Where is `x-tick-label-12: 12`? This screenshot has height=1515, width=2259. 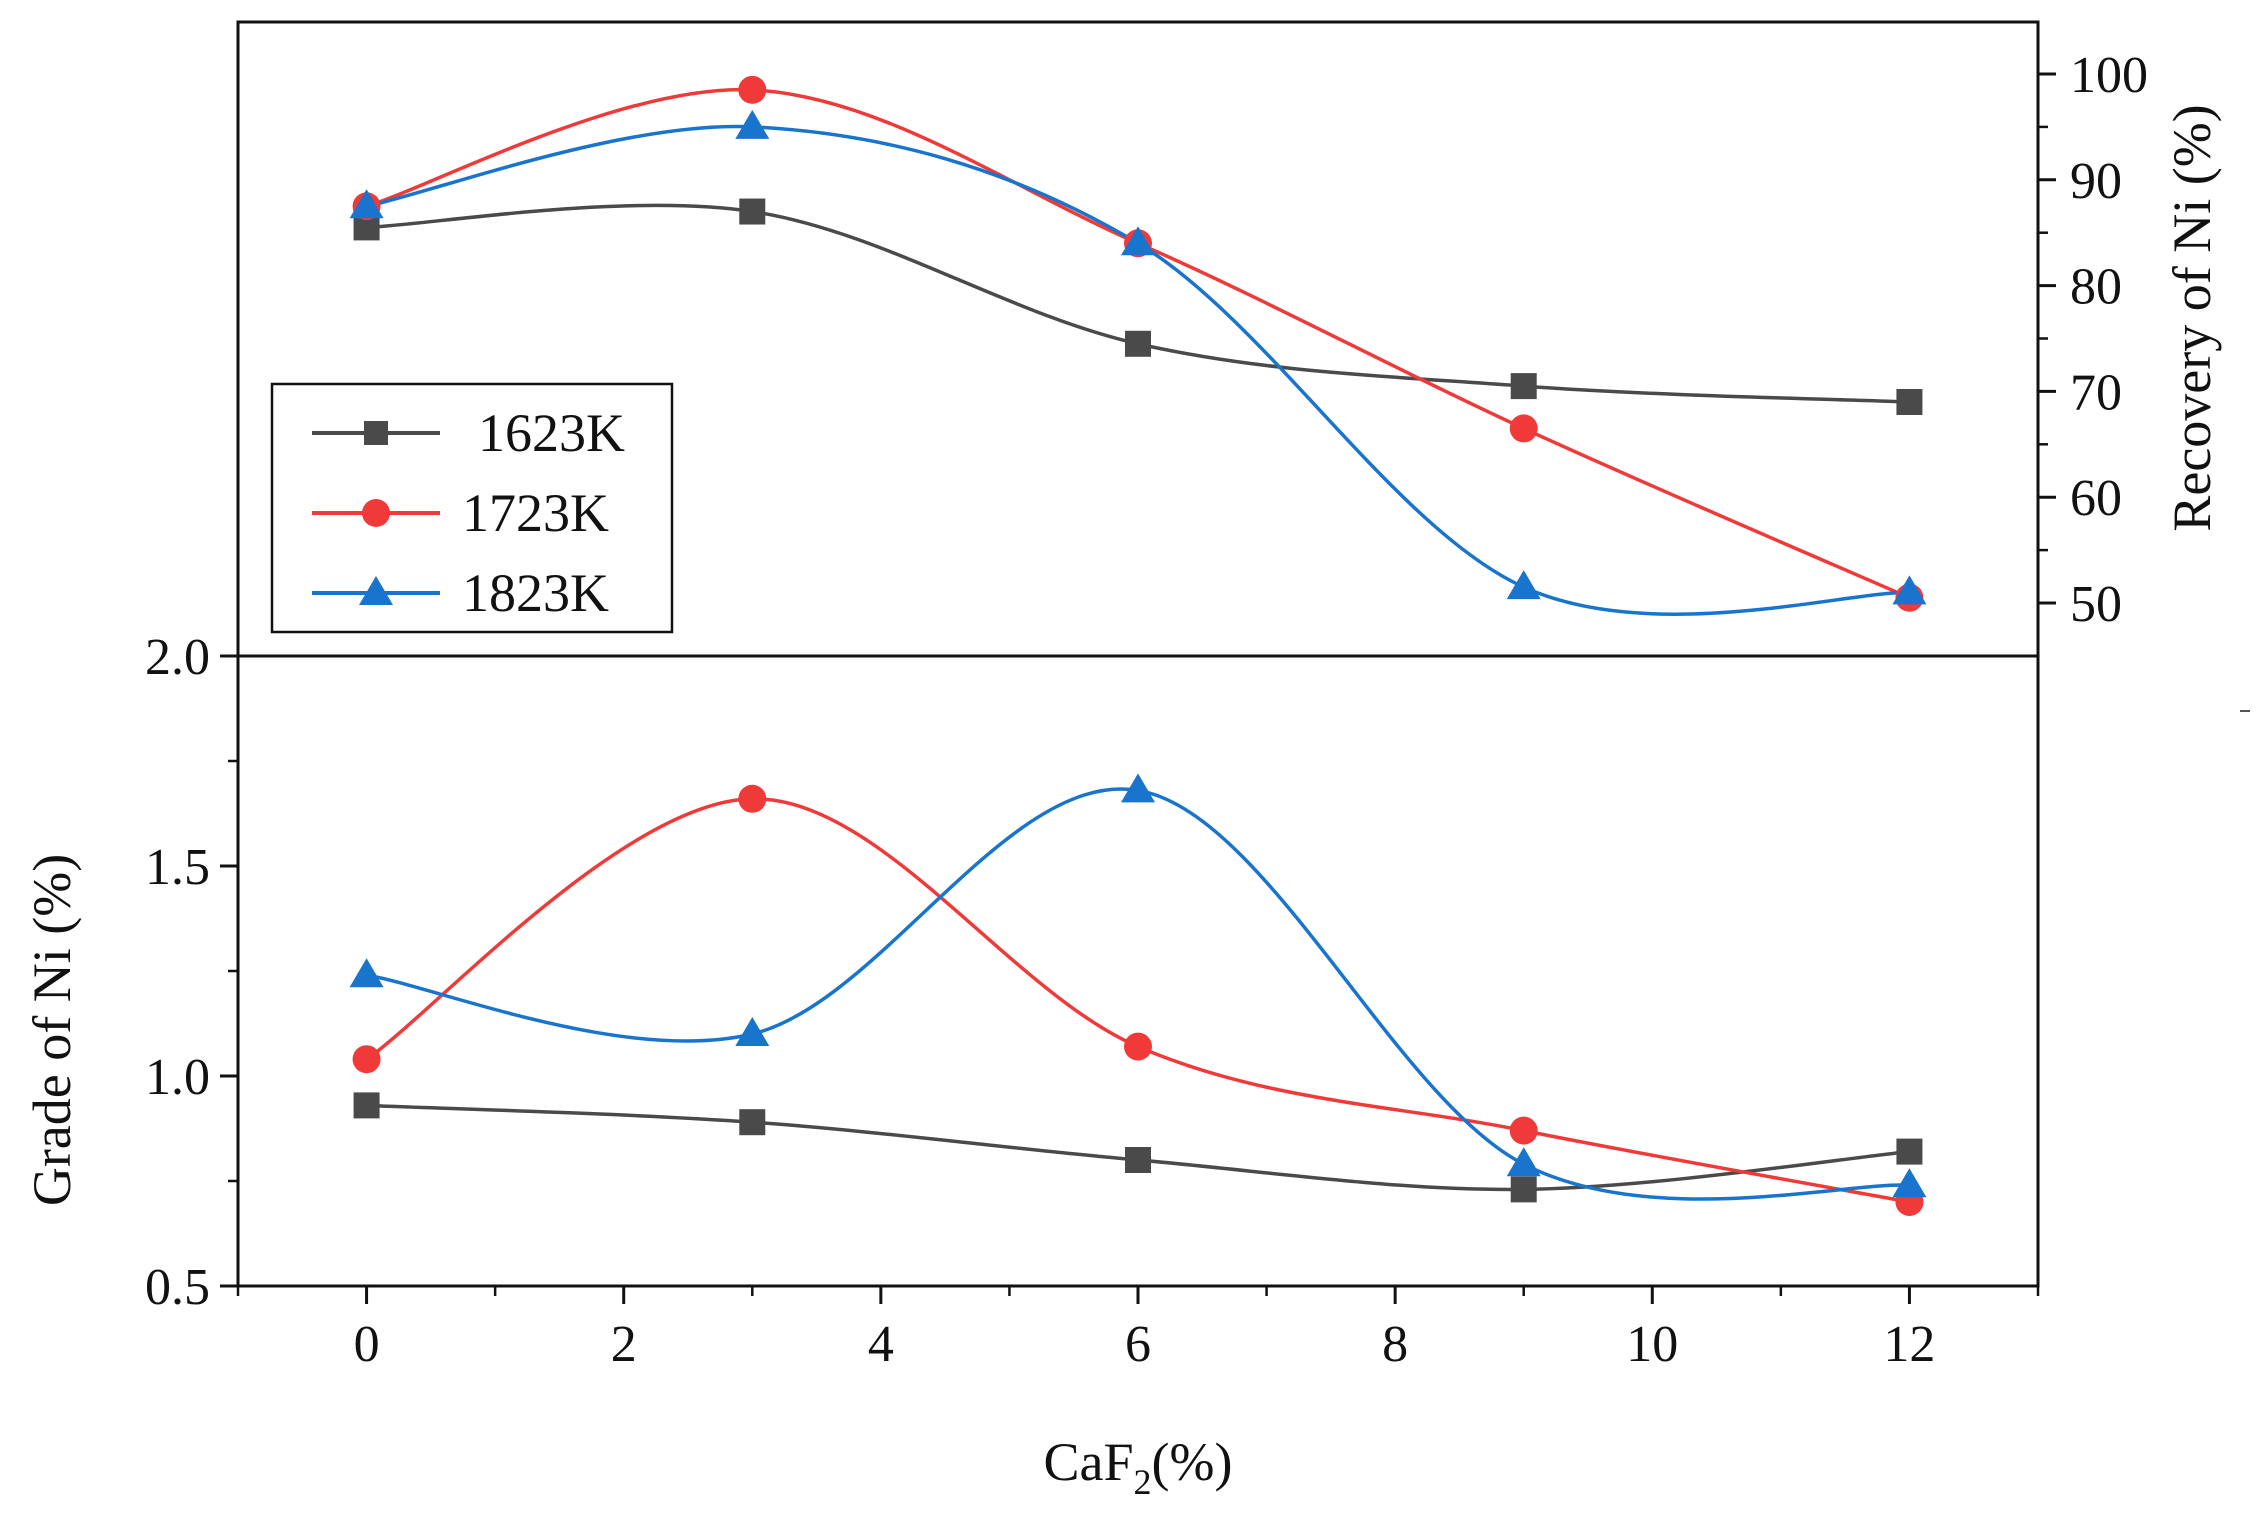
x-tick-label-12: 12 is located at coordinates (1909, 1344).